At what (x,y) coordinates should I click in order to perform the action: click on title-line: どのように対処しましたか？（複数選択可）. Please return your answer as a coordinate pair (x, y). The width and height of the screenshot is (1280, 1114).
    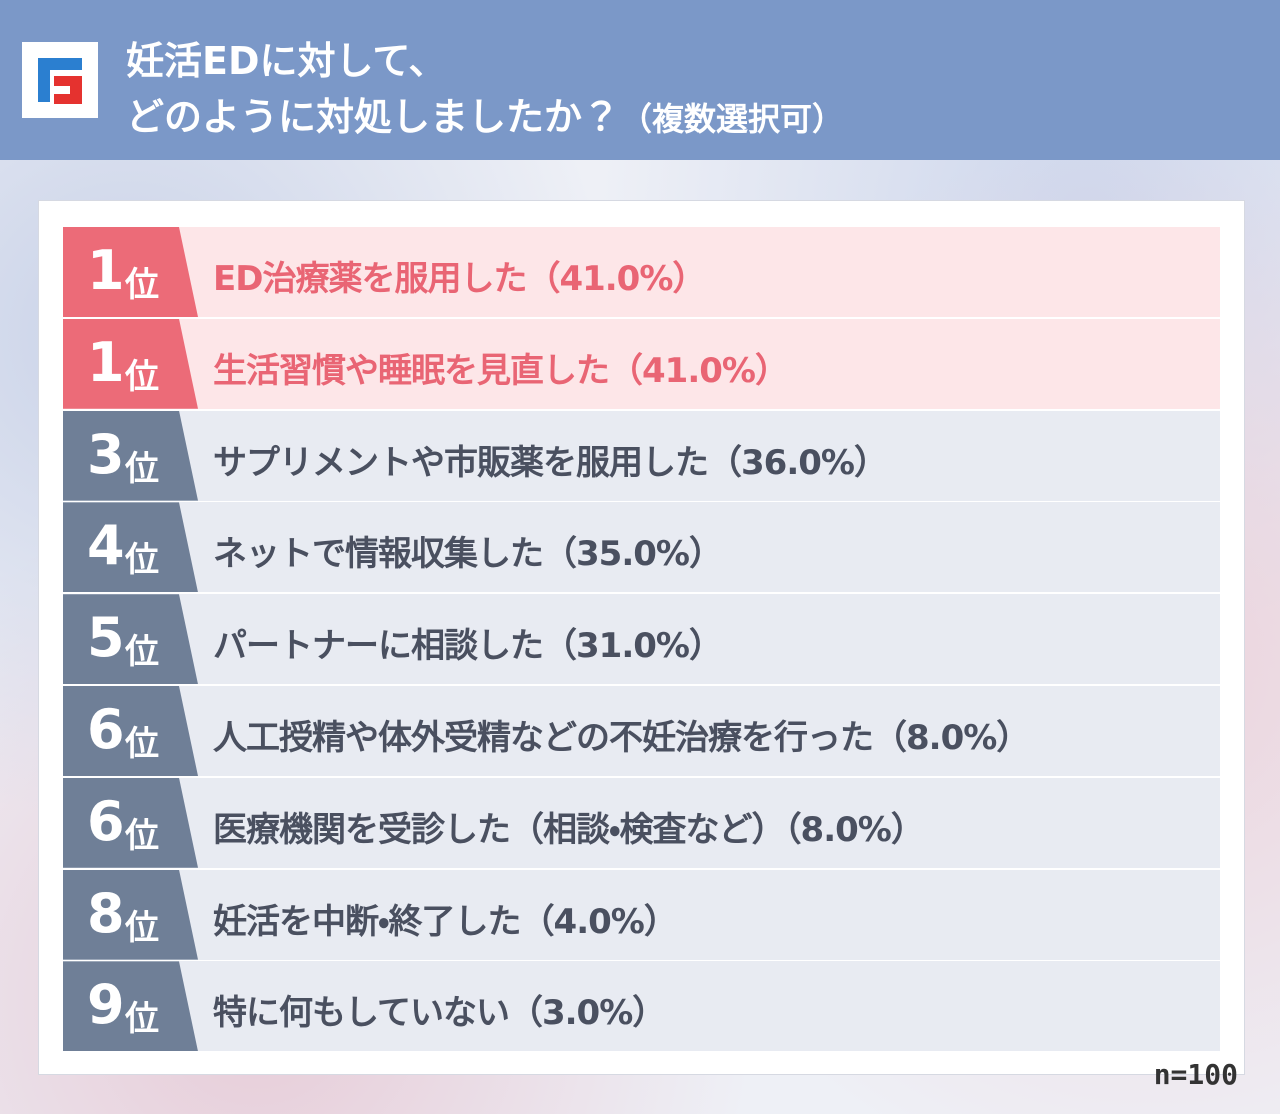
    Looking at the image, I should click on (485, 113).